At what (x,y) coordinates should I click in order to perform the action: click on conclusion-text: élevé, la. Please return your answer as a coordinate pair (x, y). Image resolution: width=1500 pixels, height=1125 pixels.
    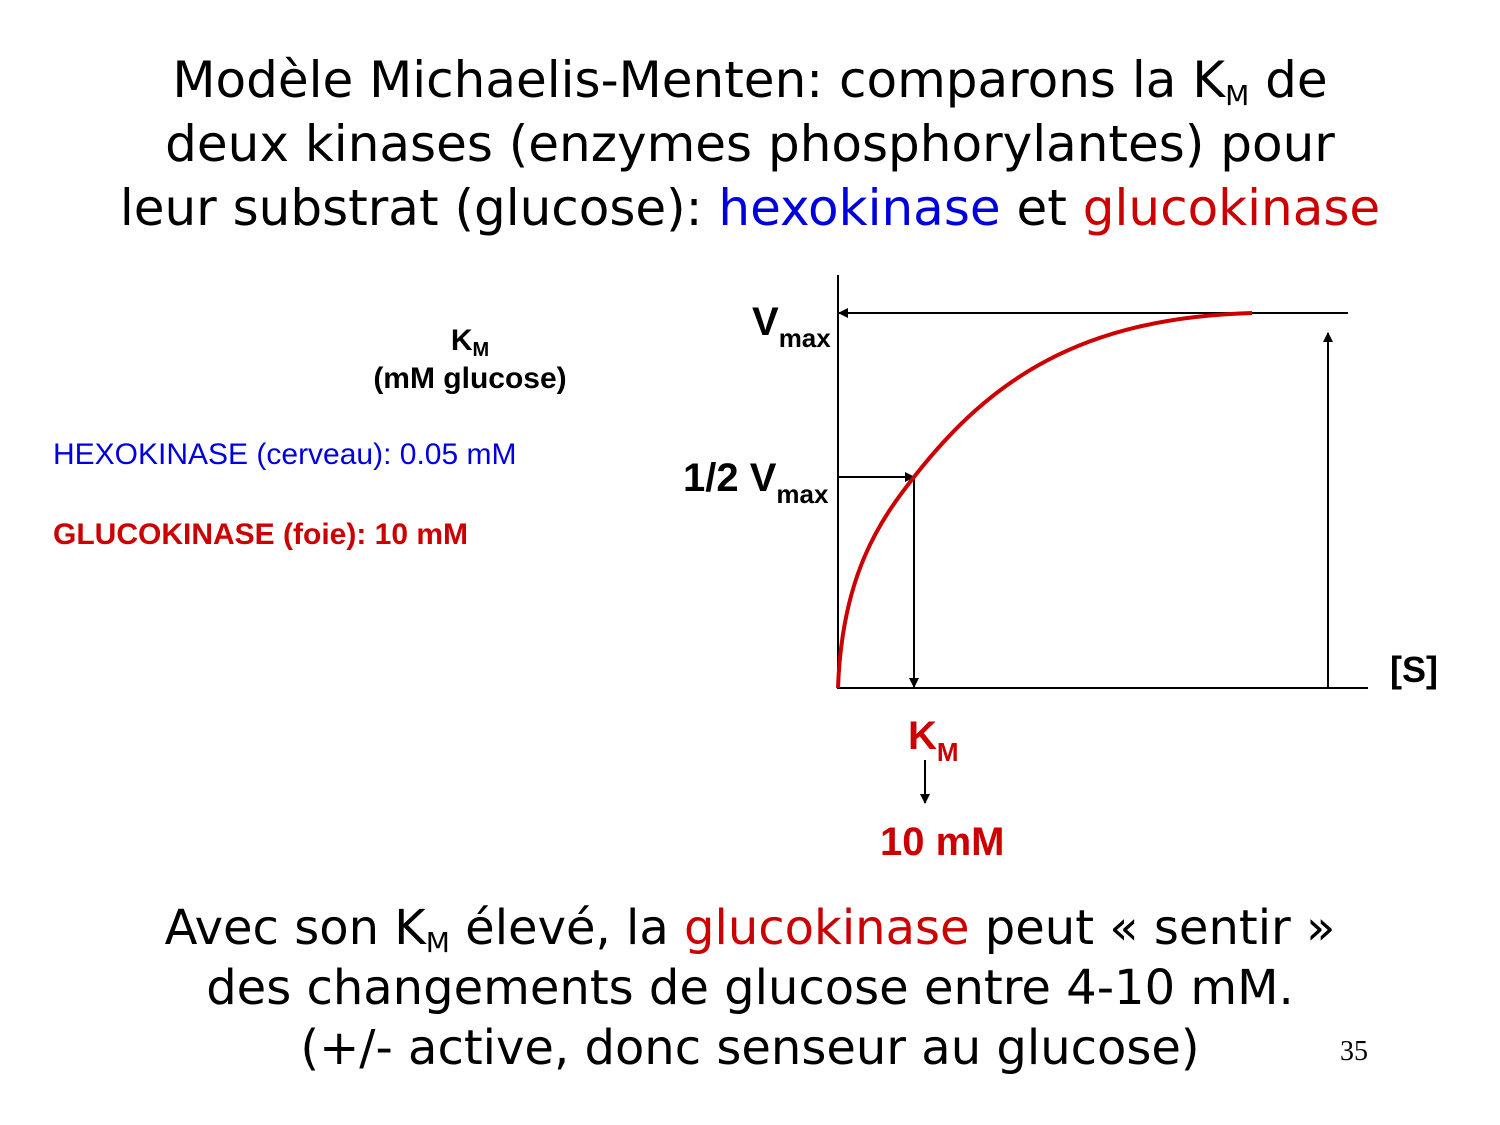
    Looking at the image, I should click on (567, 928).